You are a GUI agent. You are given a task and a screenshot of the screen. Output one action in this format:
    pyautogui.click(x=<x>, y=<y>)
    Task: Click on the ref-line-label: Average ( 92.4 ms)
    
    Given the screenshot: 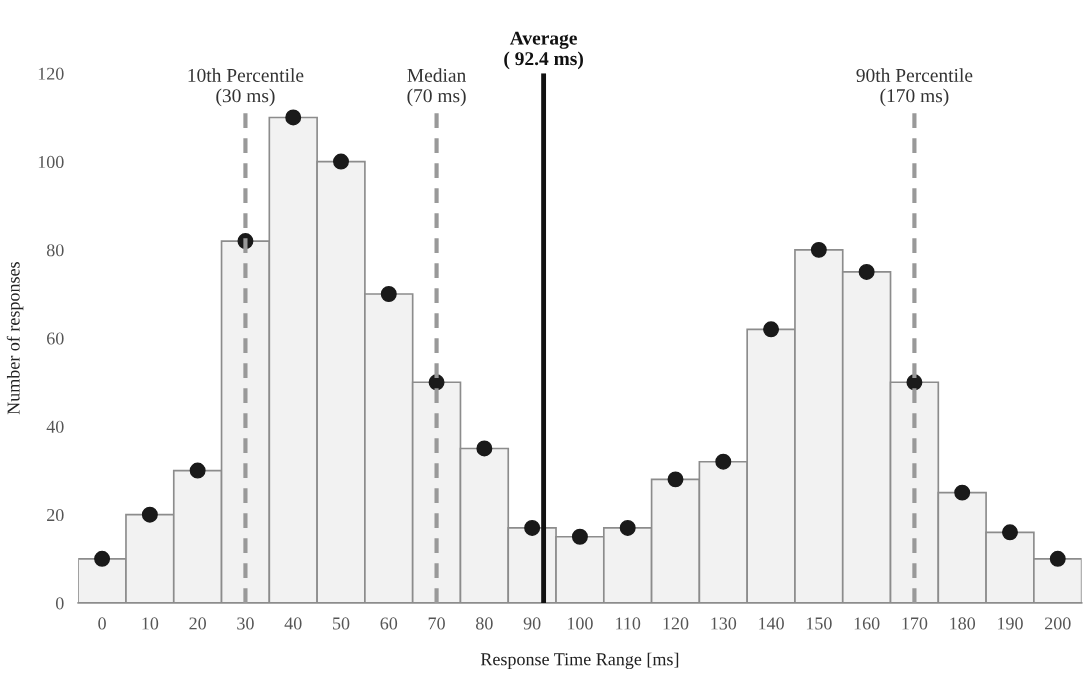 What is the action you would take?
    pyautogui.click(x=543, y=50)
    